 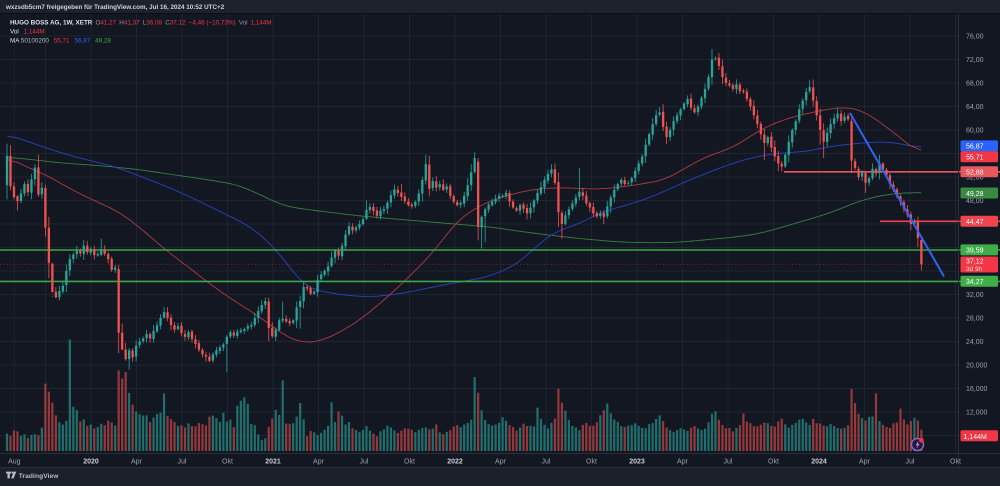 I want to click on svg-text: 3d 9h, so click(x=974, y=269).